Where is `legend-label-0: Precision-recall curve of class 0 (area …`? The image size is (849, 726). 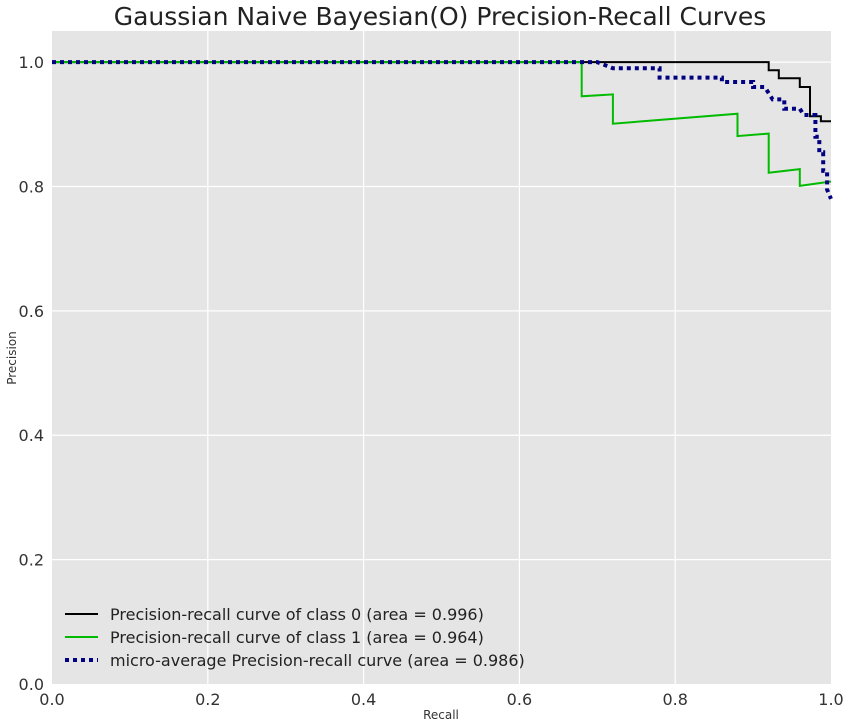
legend-label-0: Precision-recall curve of class 0 (area … is located at coordinates (297, 614).